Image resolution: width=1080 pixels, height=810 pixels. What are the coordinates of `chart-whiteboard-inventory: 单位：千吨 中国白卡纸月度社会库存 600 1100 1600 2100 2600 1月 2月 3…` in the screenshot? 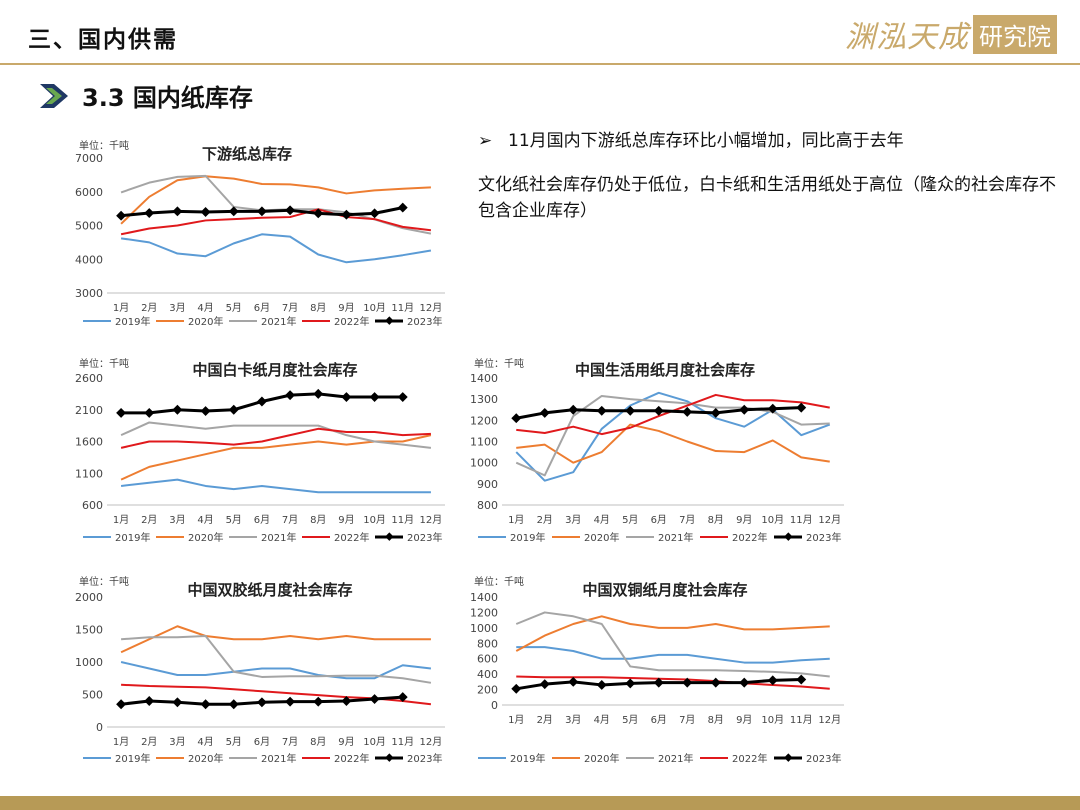 It's located at (262, 452).